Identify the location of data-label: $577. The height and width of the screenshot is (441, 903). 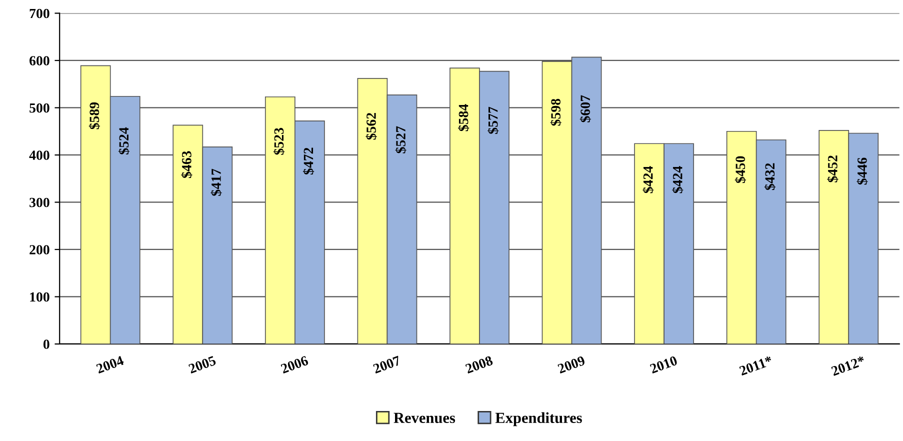
(493, 120).